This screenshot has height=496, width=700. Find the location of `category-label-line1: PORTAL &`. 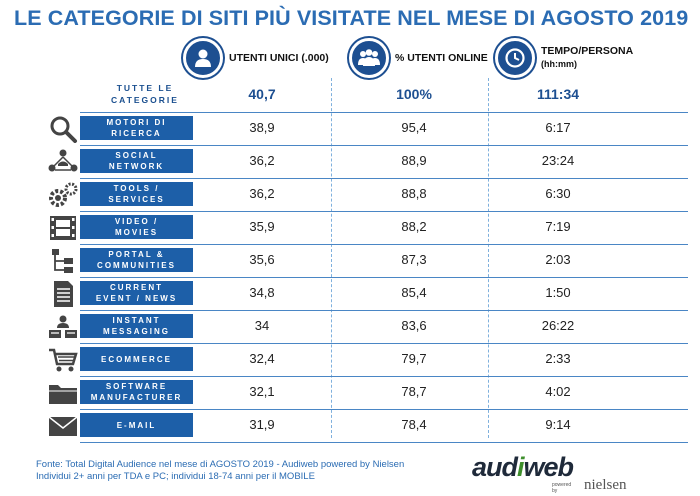

category-label-line1: PORTAL & is located at coordinates (136, 254).